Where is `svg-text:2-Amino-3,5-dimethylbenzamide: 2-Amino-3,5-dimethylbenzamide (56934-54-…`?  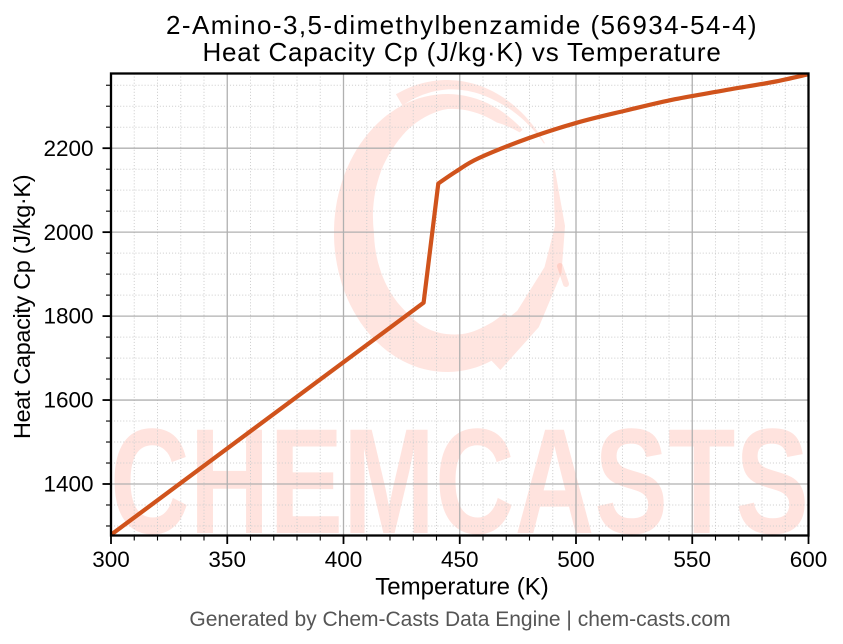
svg-text:2-Amino-3,5-dimethylbenzamide: 2-Amino-3,5-dimethylbenzamide (56934-54-… is located at coordinates (462, 25).